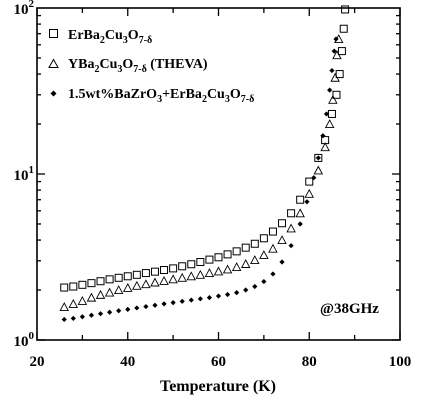 The image size is (430, 400). Describe the element at coordinates (53, 63) in the screenshot. I see `legend-marker-triangle` at that location.